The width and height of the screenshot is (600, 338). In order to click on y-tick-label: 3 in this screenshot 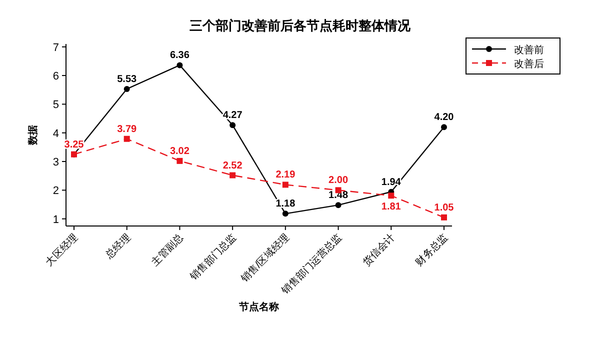, I will do `click(55, 162)`.